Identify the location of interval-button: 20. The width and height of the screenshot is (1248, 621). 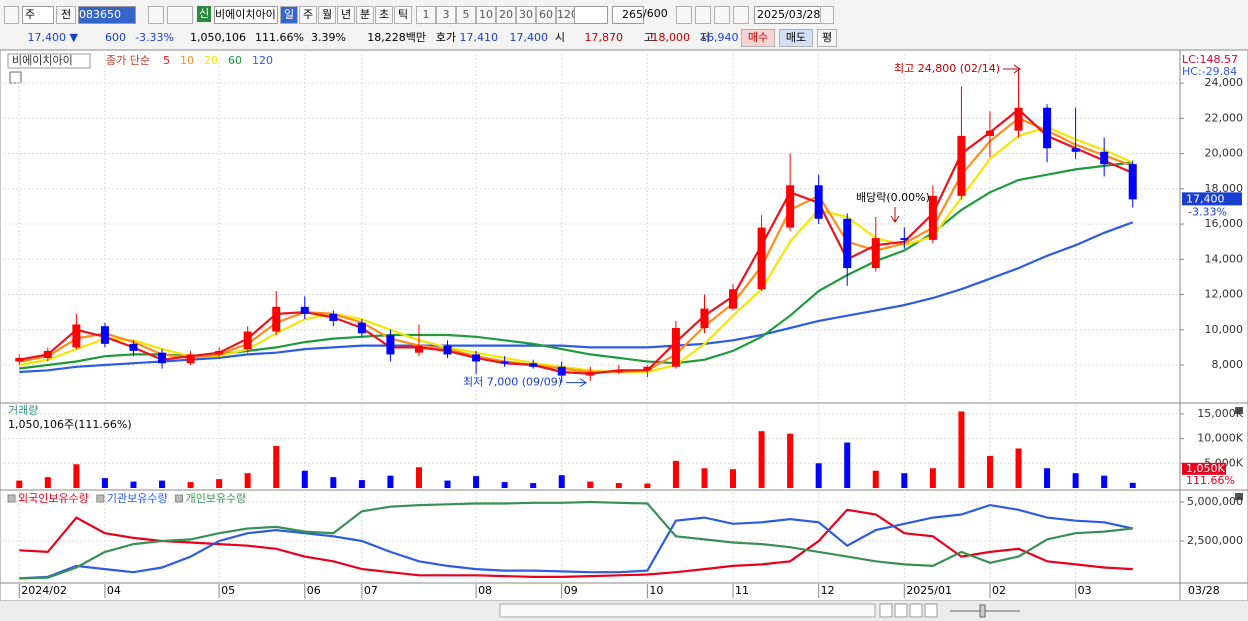
(506, 15).